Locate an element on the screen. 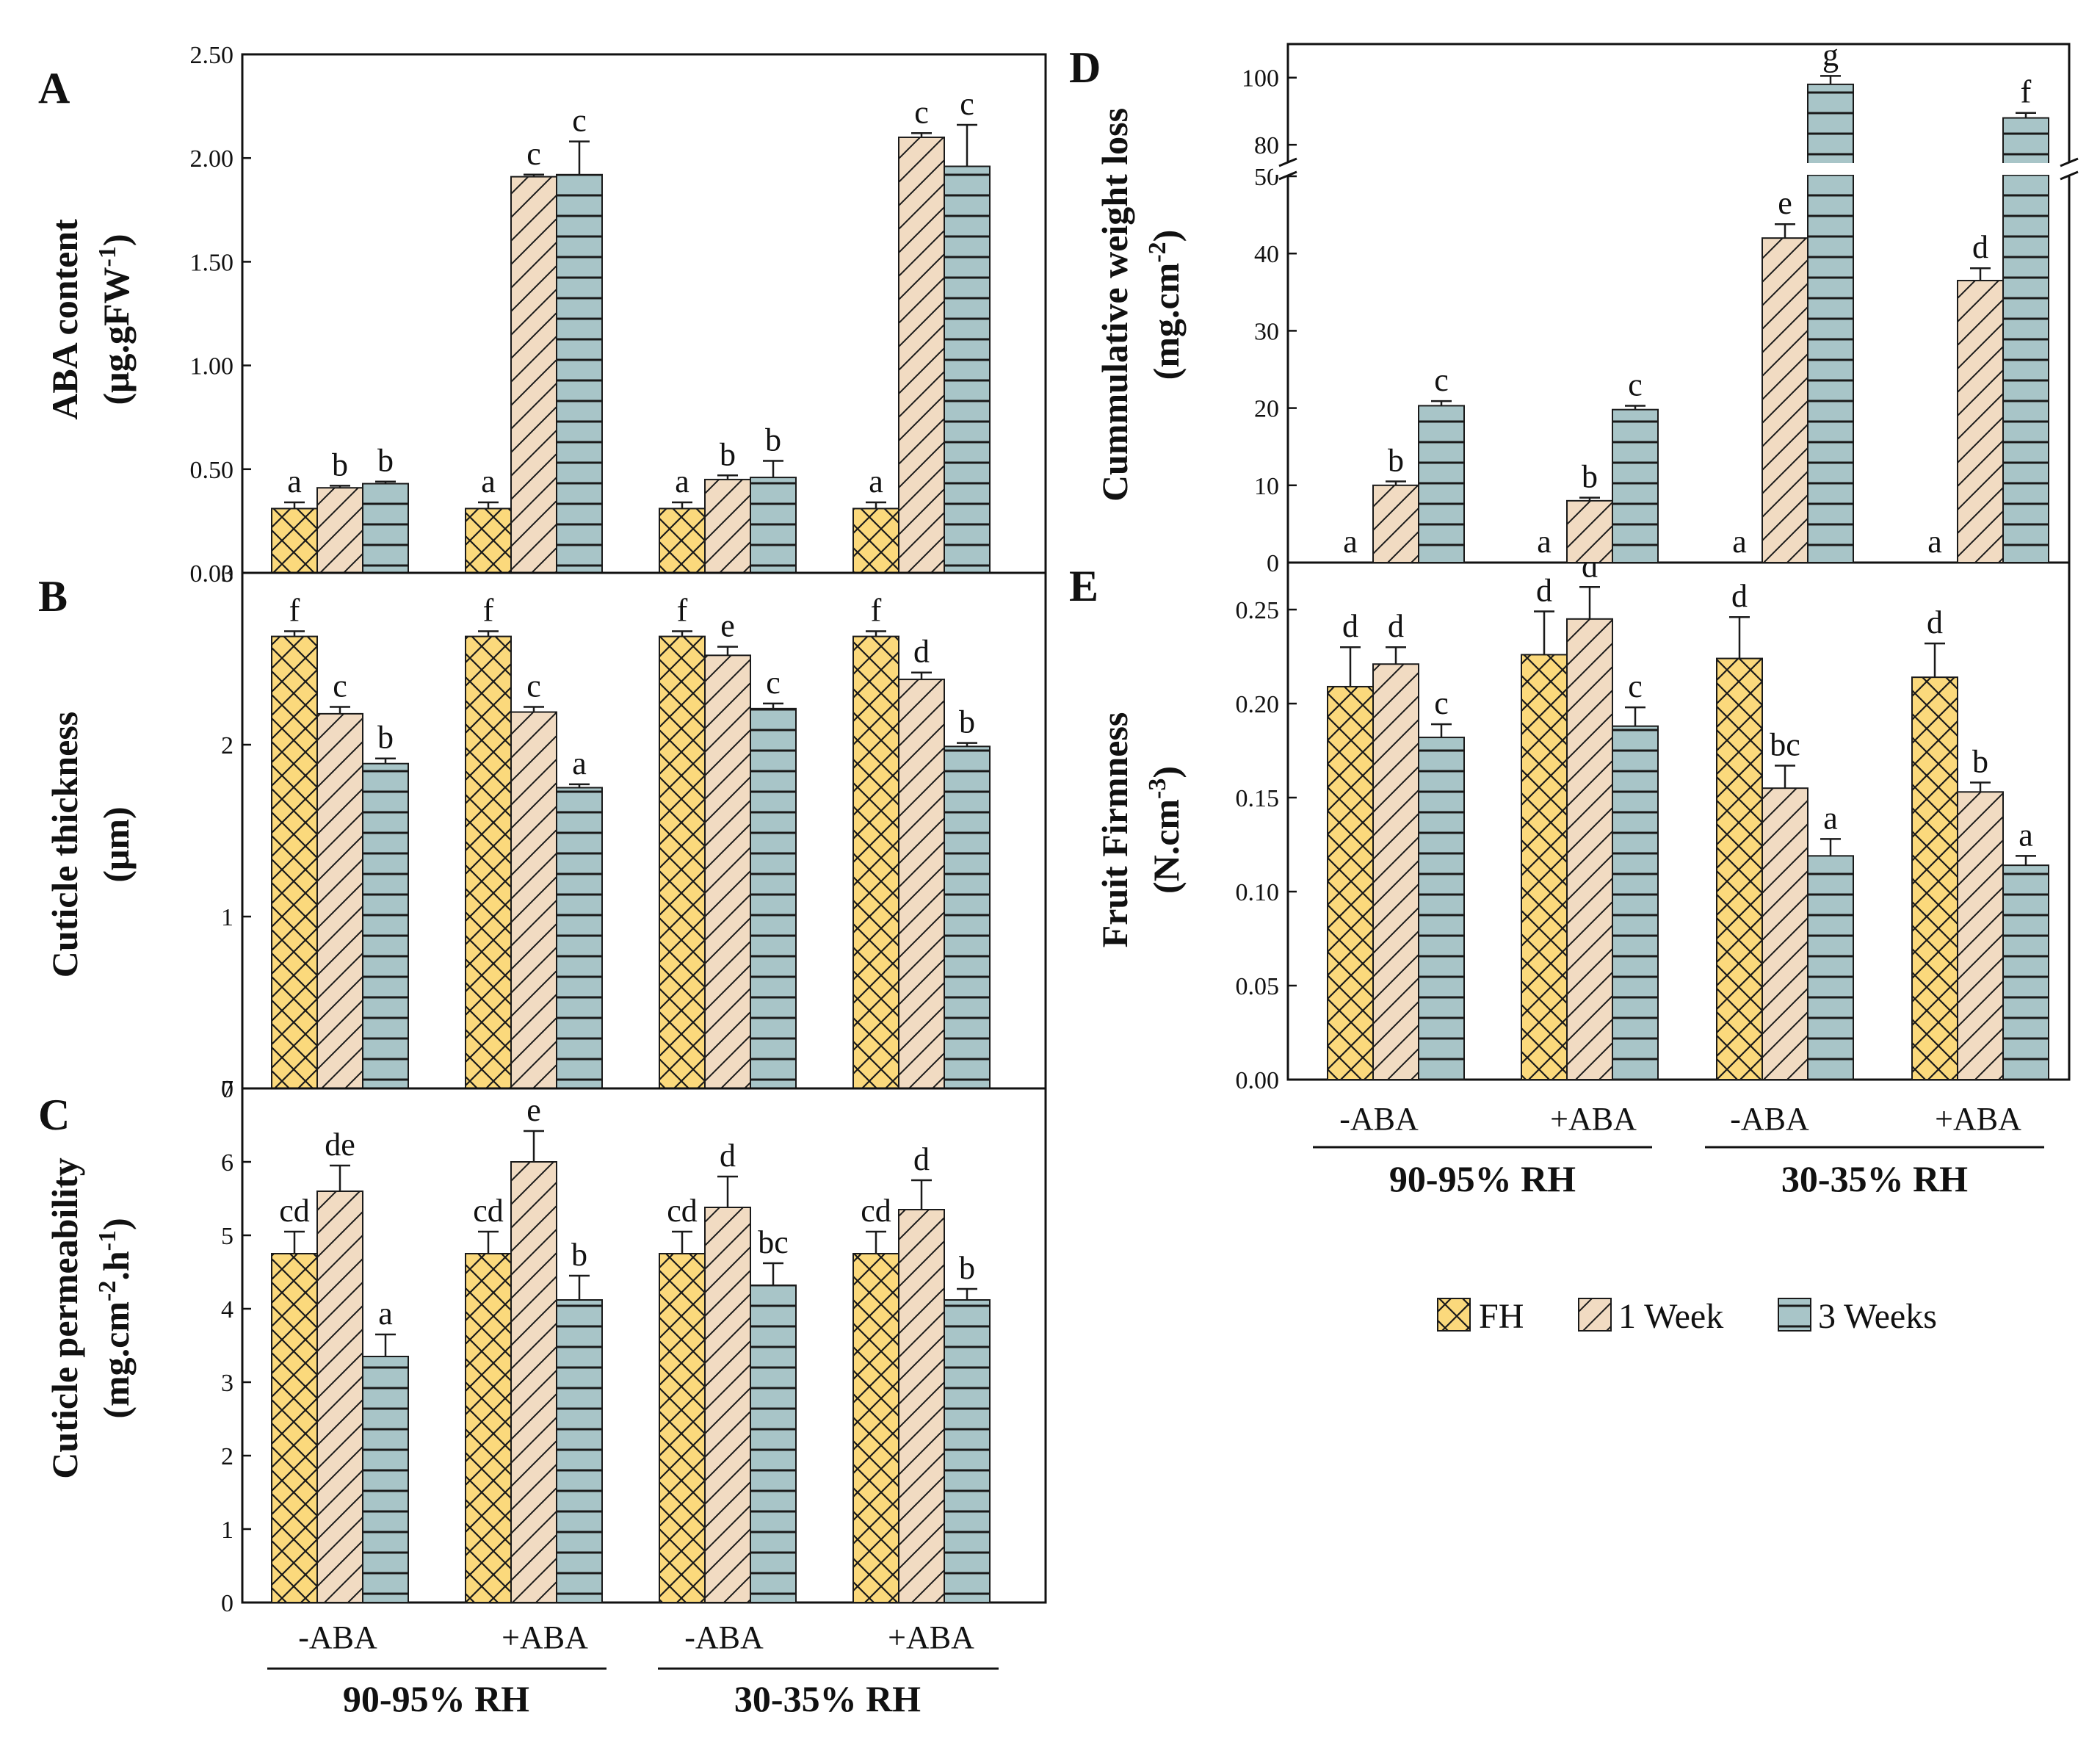 The height and width of the screenshot is (1745, 2100). y-tick-label-c-6: 5 is located at coordinates (227, 1236).